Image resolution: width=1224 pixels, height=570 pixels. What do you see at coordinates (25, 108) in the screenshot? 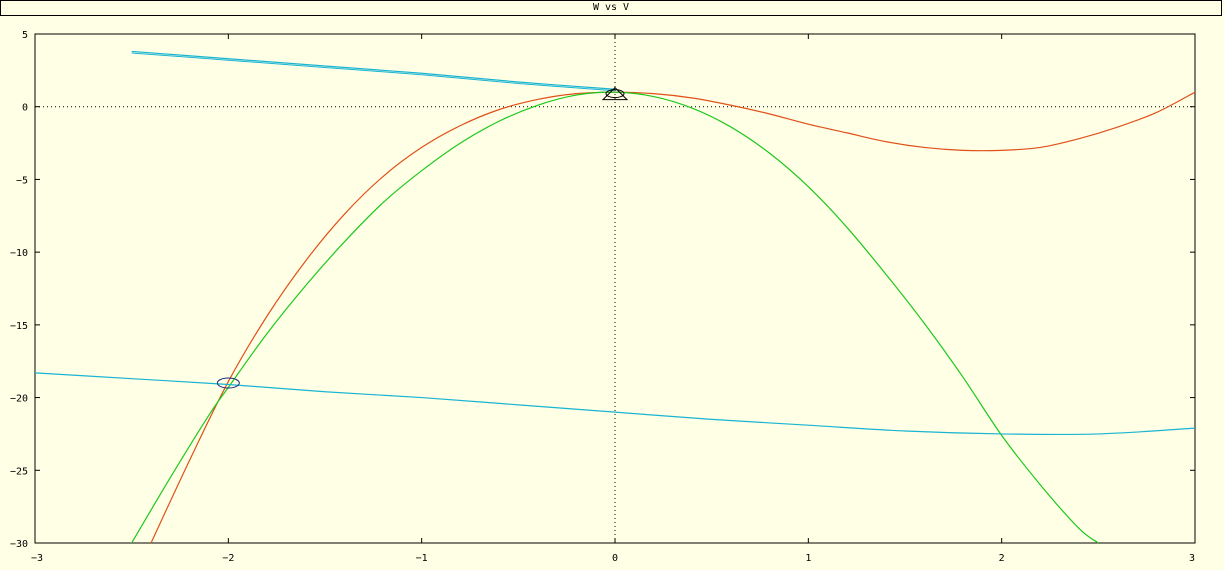
I see `y-tick-label: 0` at bounding box center [25, 108].